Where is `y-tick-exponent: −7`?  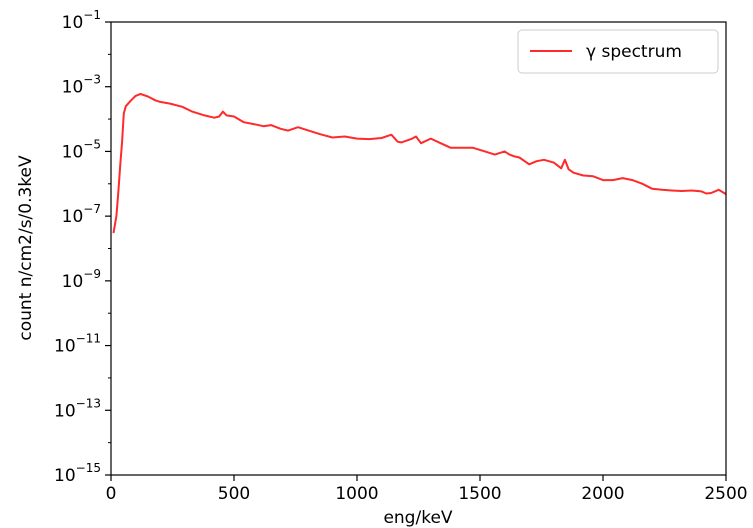 y-tick-exponent: −7 is located at coordinates (92, 209).